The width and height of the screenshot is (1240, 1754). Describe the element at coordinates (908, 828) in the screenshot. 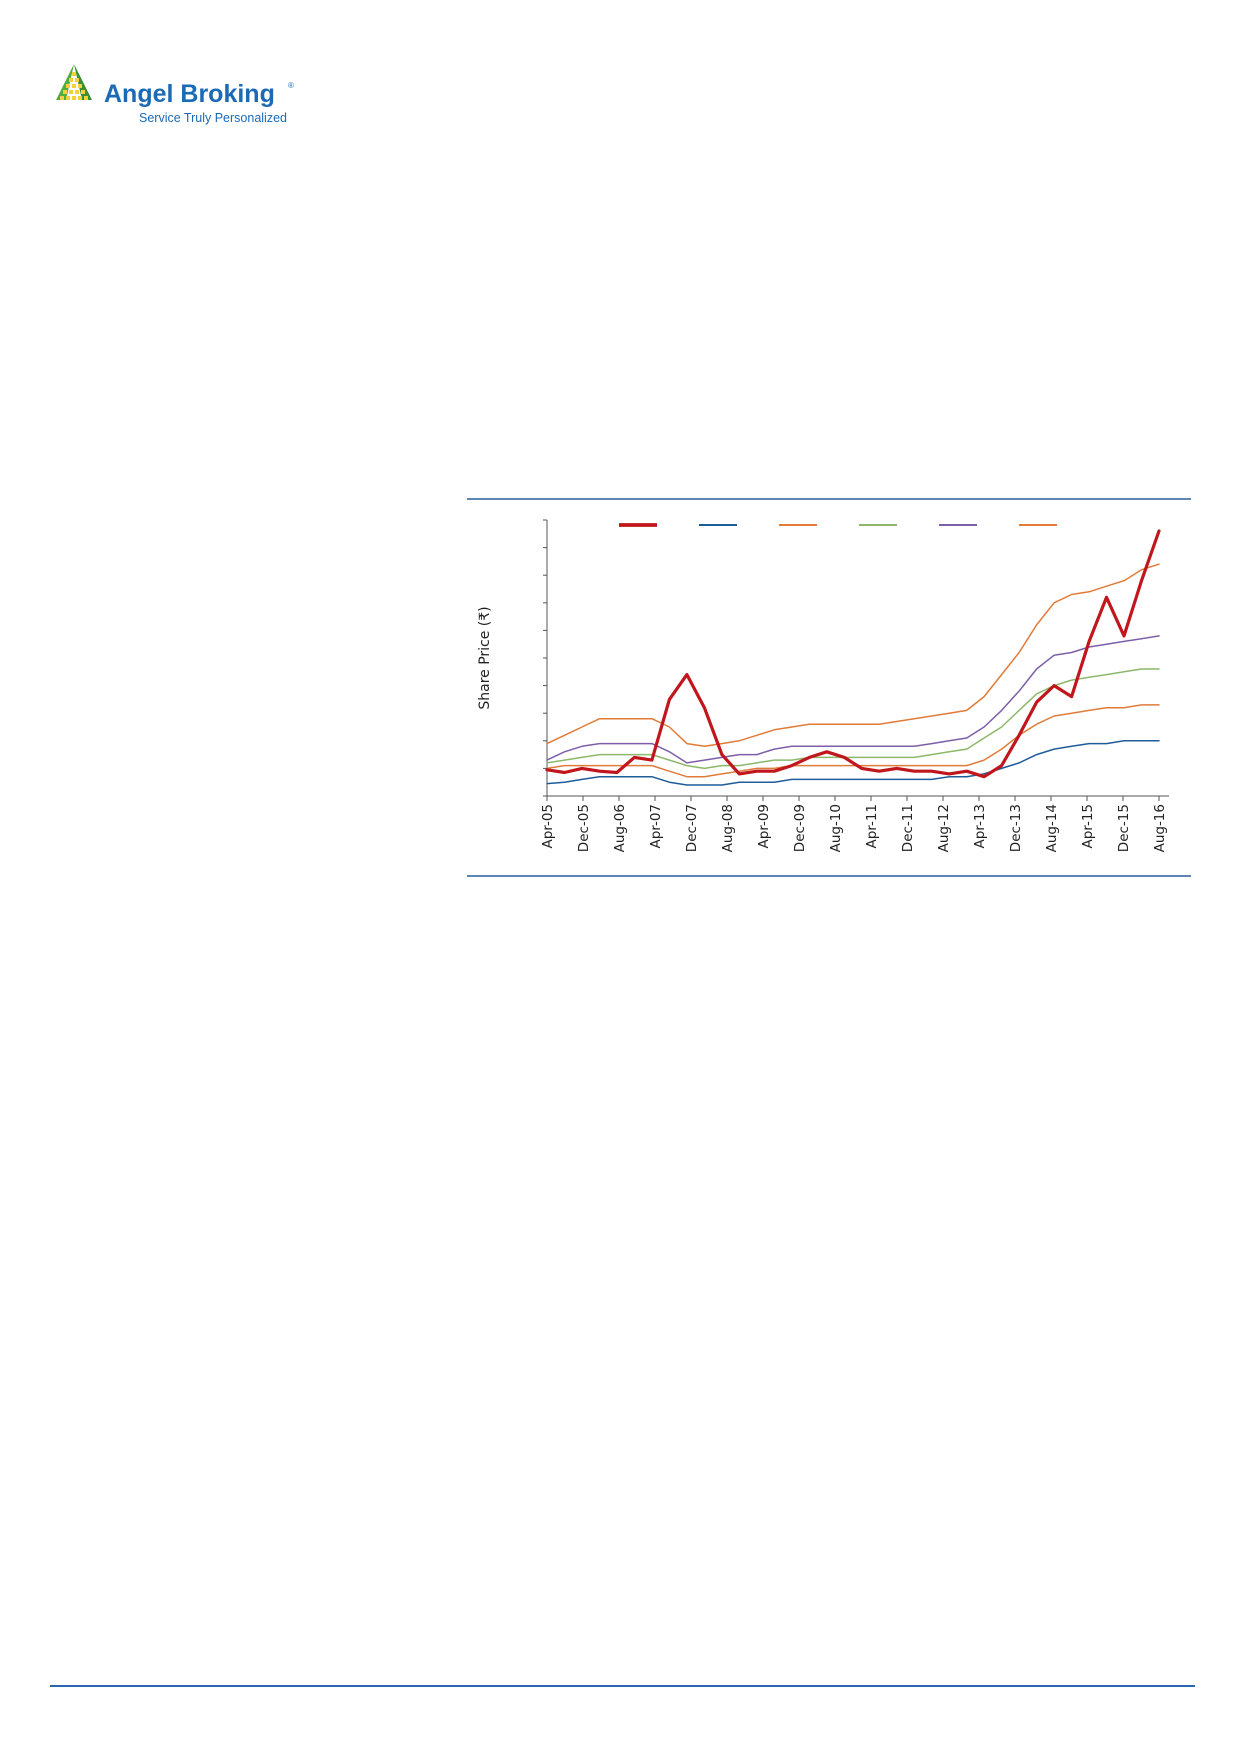

I see `x-tick-label: Dec-11` at that location.